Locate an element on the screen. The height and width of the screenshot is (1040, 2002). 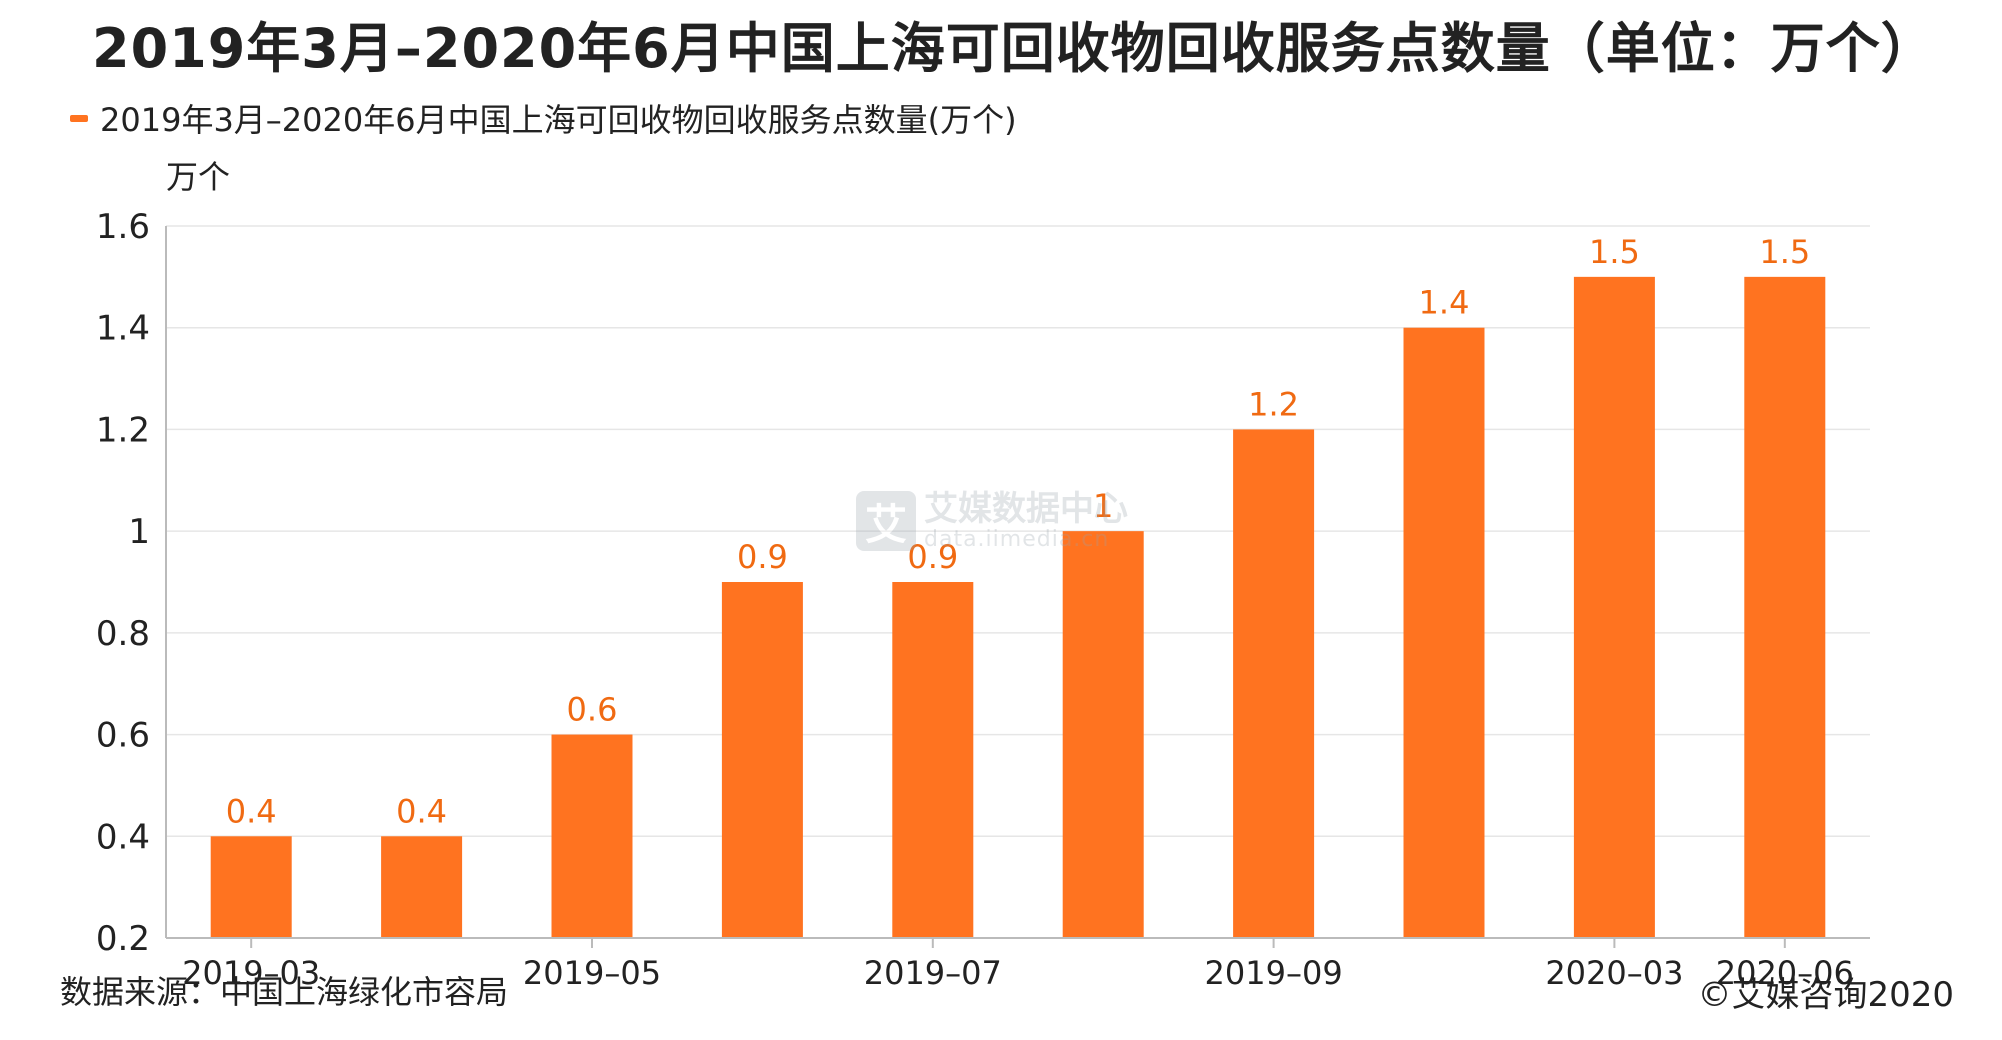
y-axis-unit-label: 万个 is located at coordinates (198, 177).